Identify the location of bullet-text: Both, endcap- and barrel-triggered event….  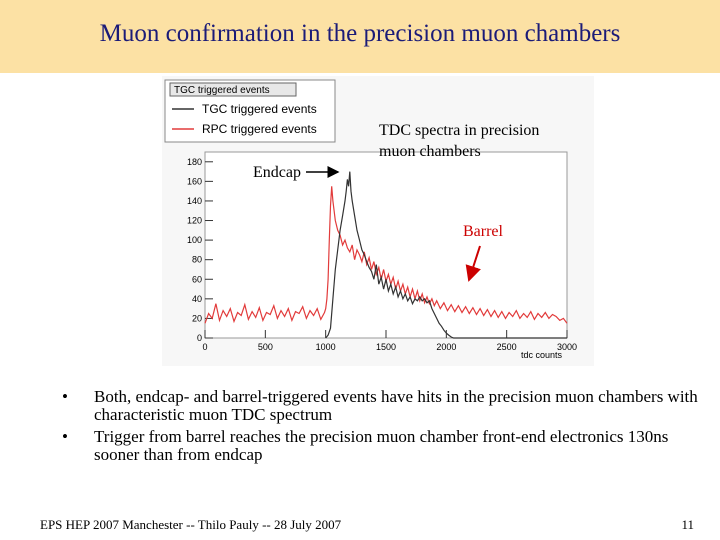
(396, 405).